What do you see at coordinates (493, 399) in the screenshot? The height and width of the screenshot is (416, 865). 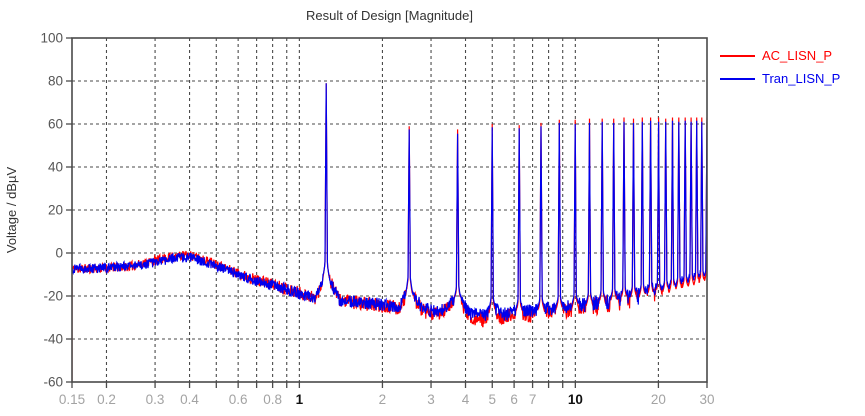 I see `x-tick-label: 5` at bounding box center [493, 399].